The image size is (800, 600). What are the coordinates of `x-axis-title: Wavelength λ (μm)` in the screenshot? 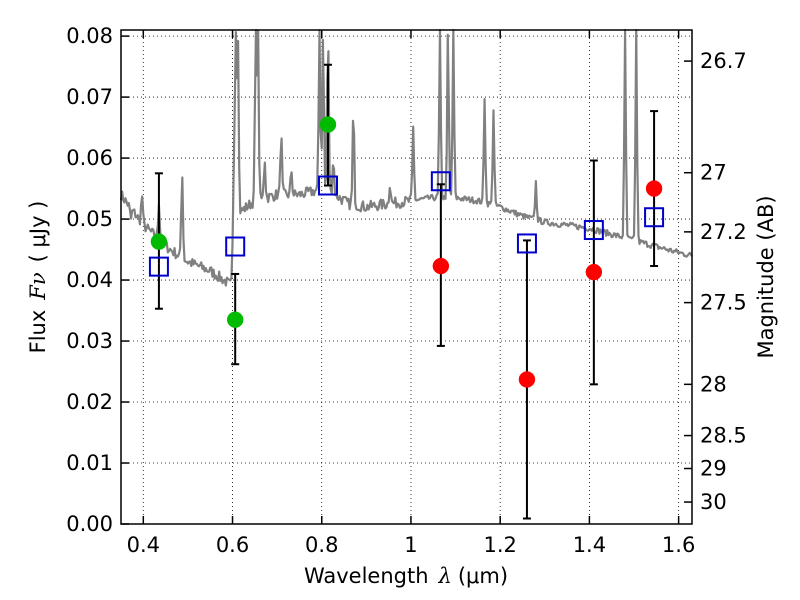 It's located at (406, 576).